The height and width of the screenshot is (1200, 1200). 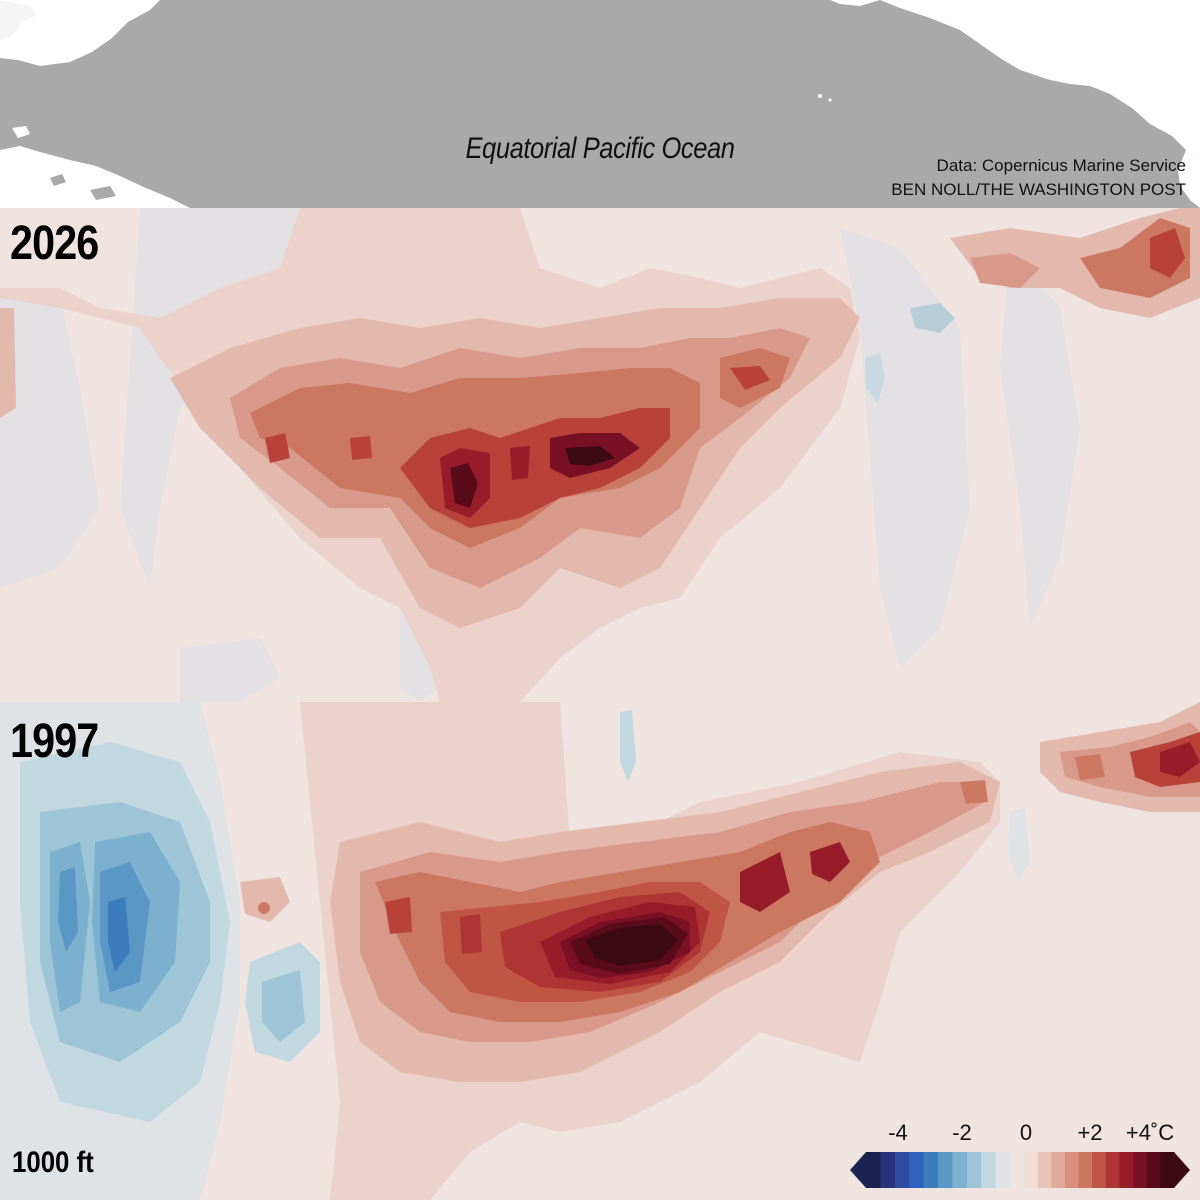 What do you see at coordinates (858, 1170) in the screenshot?
I see `legend-min-arrow` at bounding box center [858, 1170].